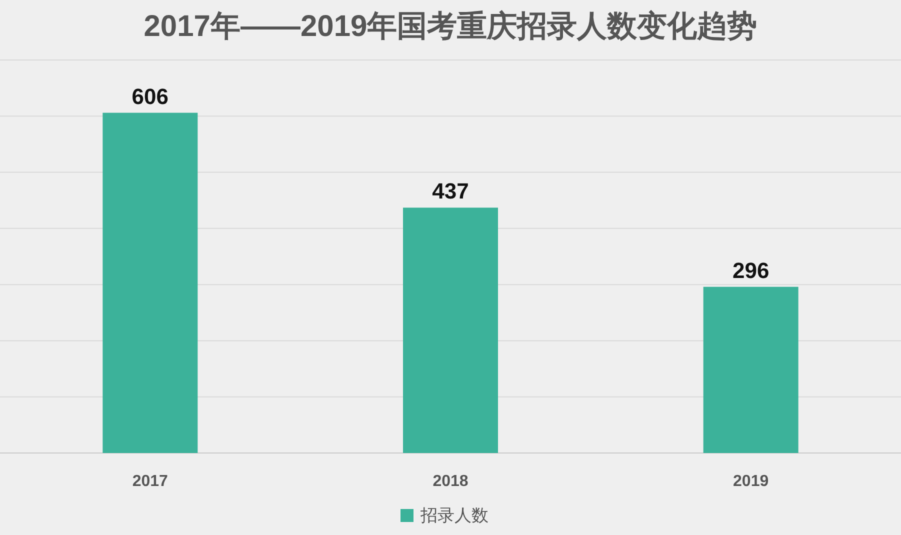 This screenshot has width=901, height=535. What do you see at coordinates (150, 96) in the screenshot?
I see `data-label: 606` at bounding box center [150, 96].